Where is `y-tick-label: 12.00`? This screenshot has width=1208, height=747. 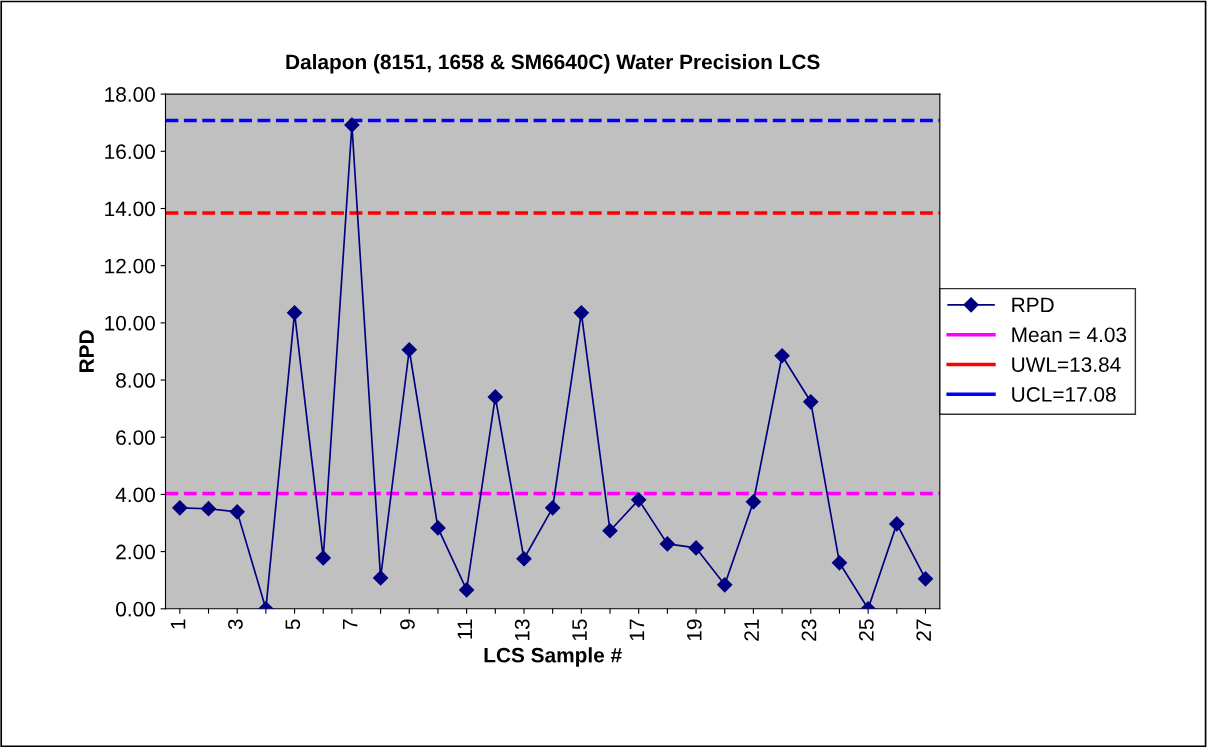
y-tick-label: 12.00 is located at coordinates (130, 266).